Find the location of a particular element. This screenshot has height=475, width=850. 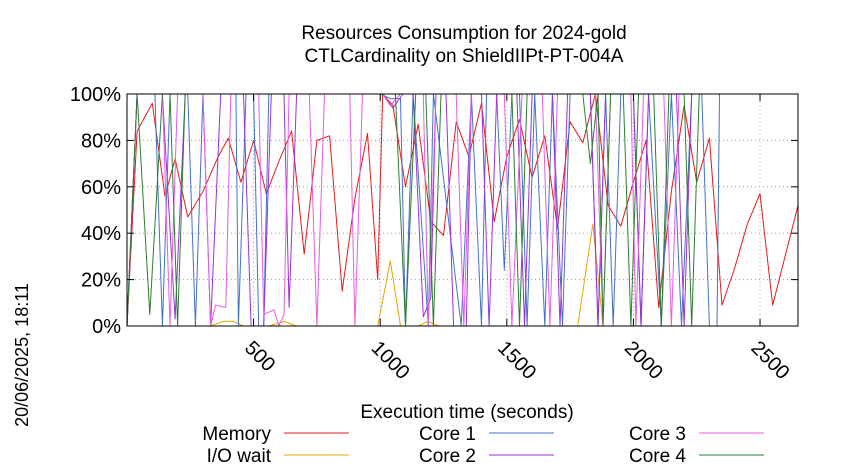

y-tick-label: 20% is located at coordinates (101, 281).